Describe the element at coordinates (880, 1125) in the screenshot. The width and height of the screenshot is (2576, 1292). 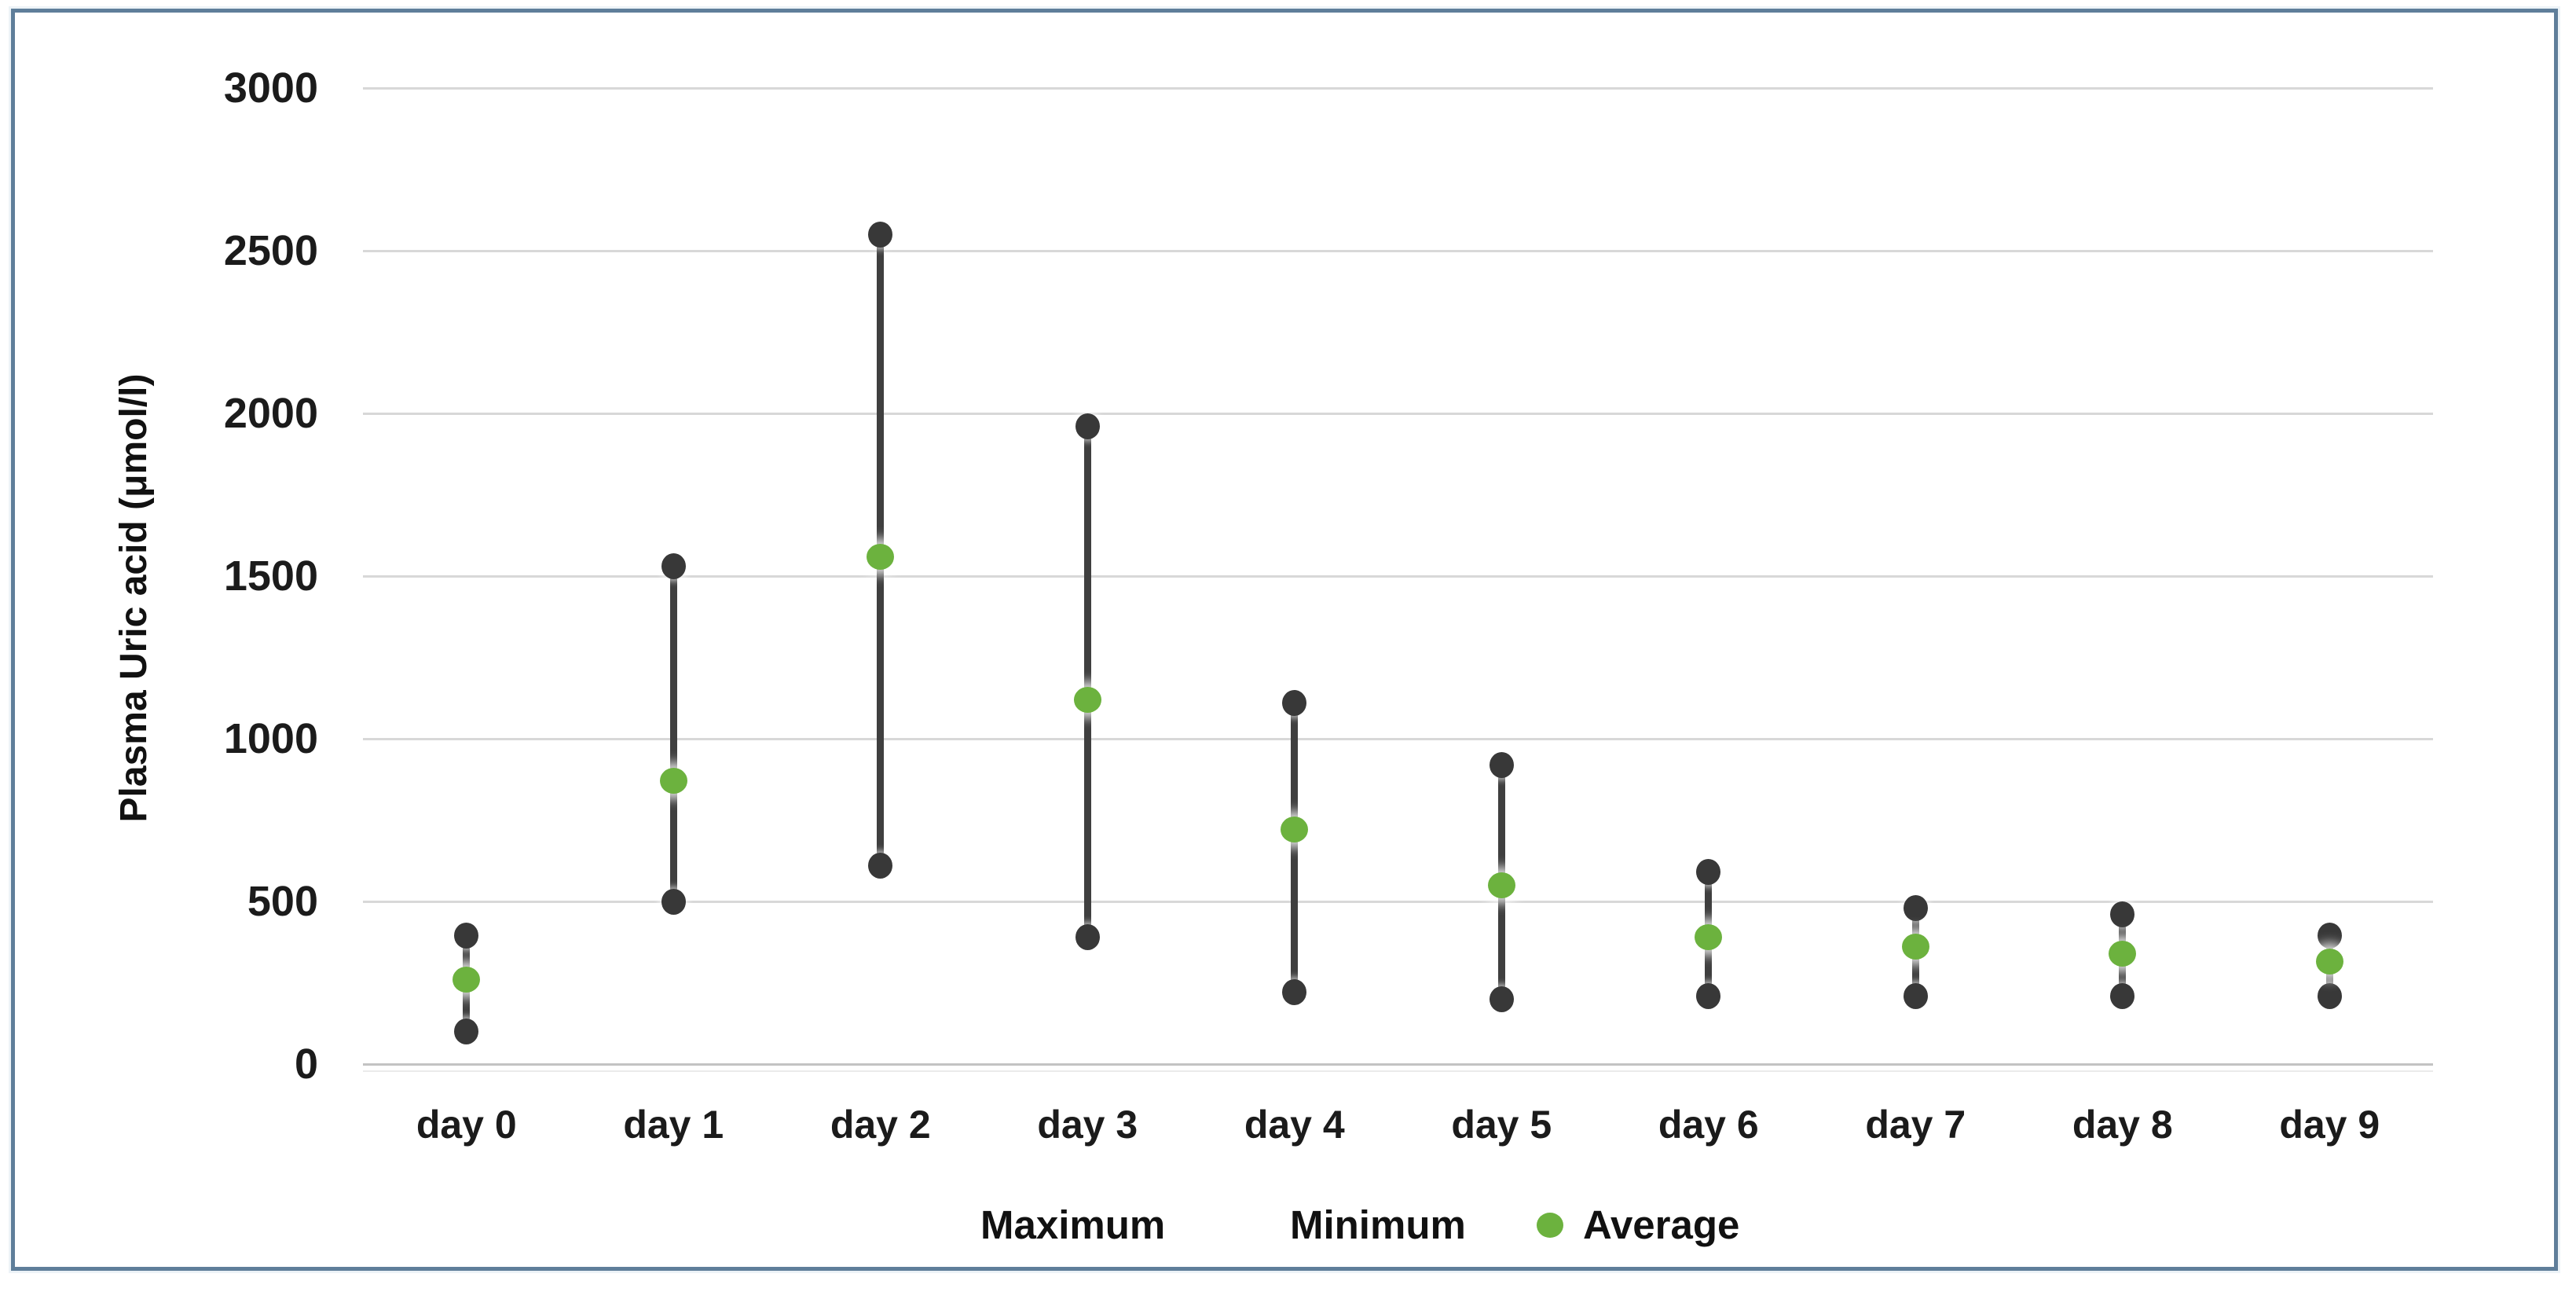
I see `x-category-label-day-2: day 2` at that location.